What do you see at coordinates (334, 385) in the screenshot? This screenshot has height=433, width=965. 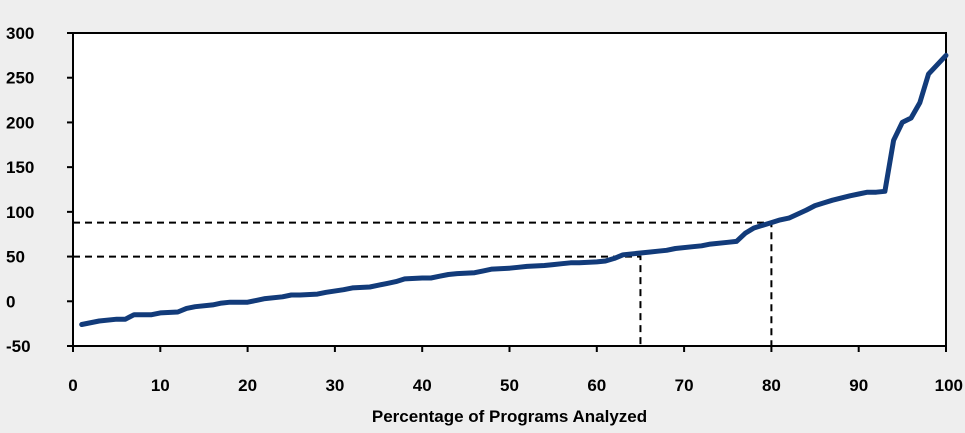 I see `x-tick-label: 30` at bounding box center [334, 385].